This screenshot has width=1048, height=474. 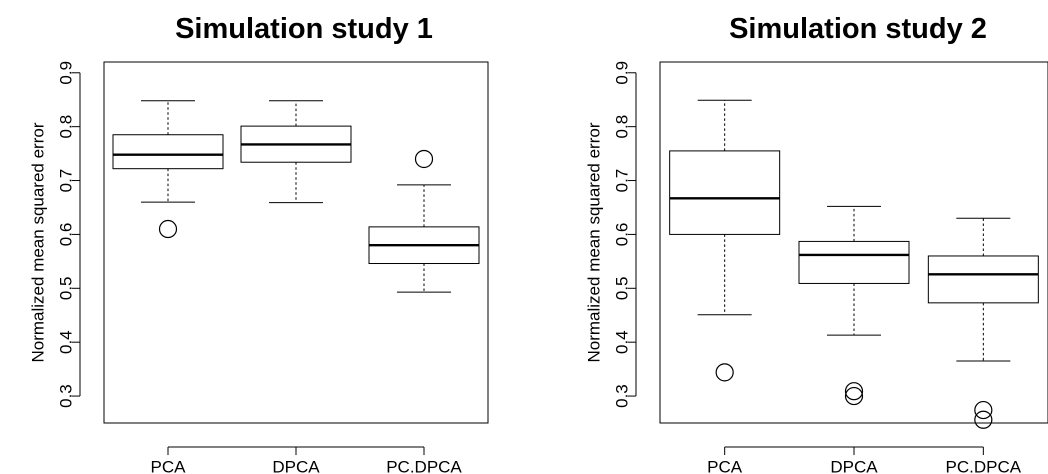 I want to click on panel-title: Simulation study 1, so click(x=304, y=29).